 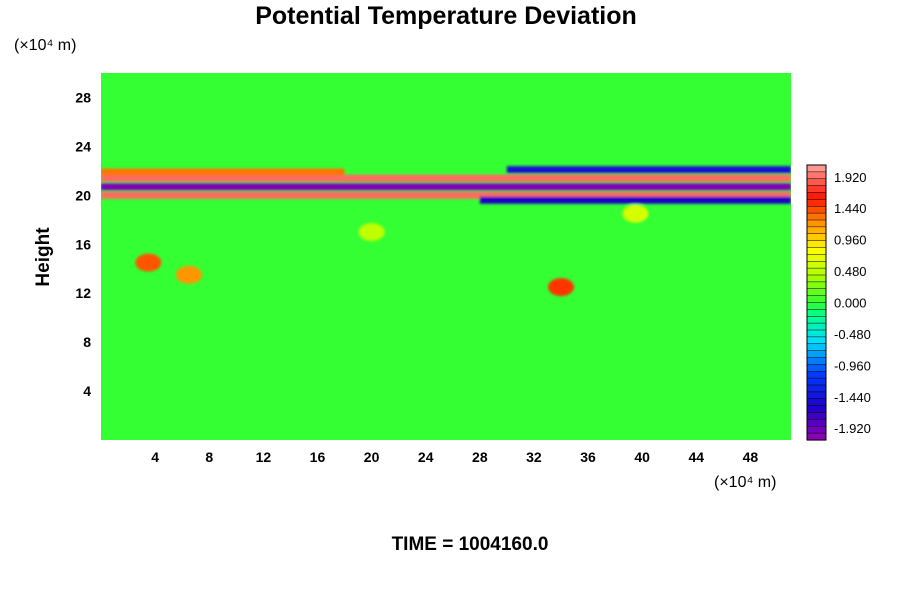 I want to click on colorbar-frame, so click(x=816, y=302).